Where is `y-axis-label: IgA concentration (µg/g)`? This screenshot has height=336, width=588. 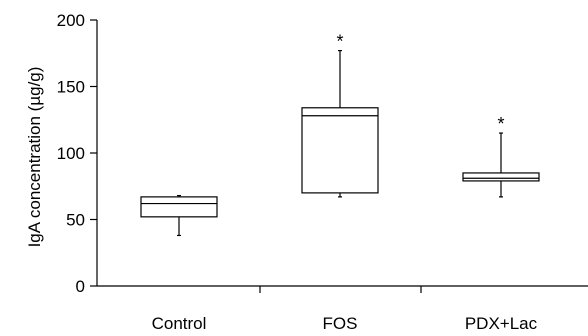 y-axis-label: IgA concentration (µg/g) is located at coordinates (34, 157).